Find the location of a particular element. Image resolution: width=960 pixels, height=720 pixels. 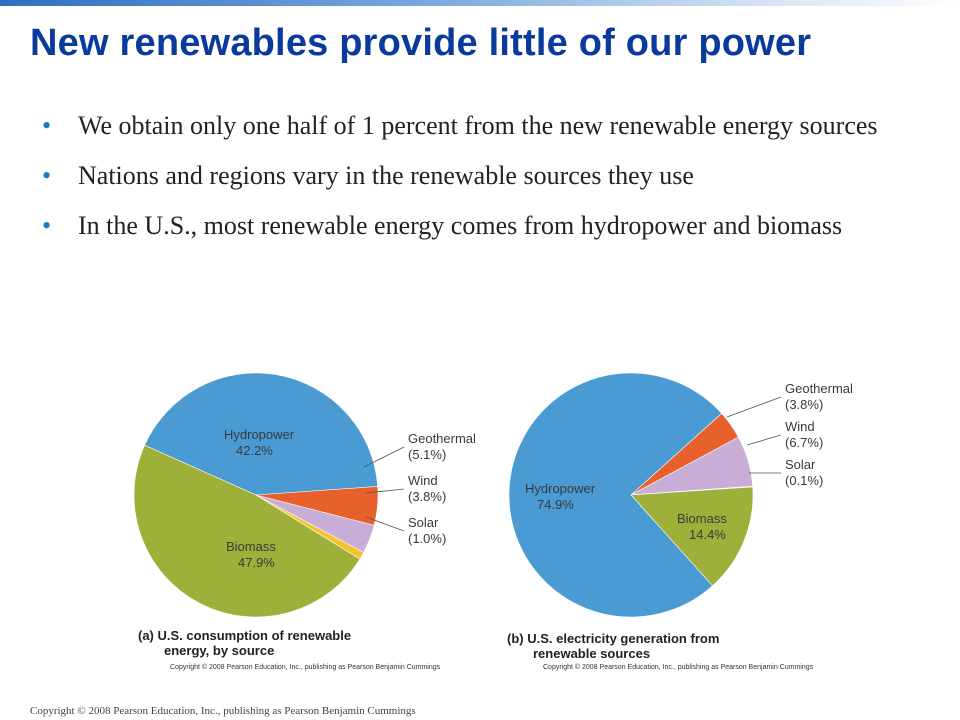

slice-value-solar: (0.1%) is located at coordinates (804, 480).